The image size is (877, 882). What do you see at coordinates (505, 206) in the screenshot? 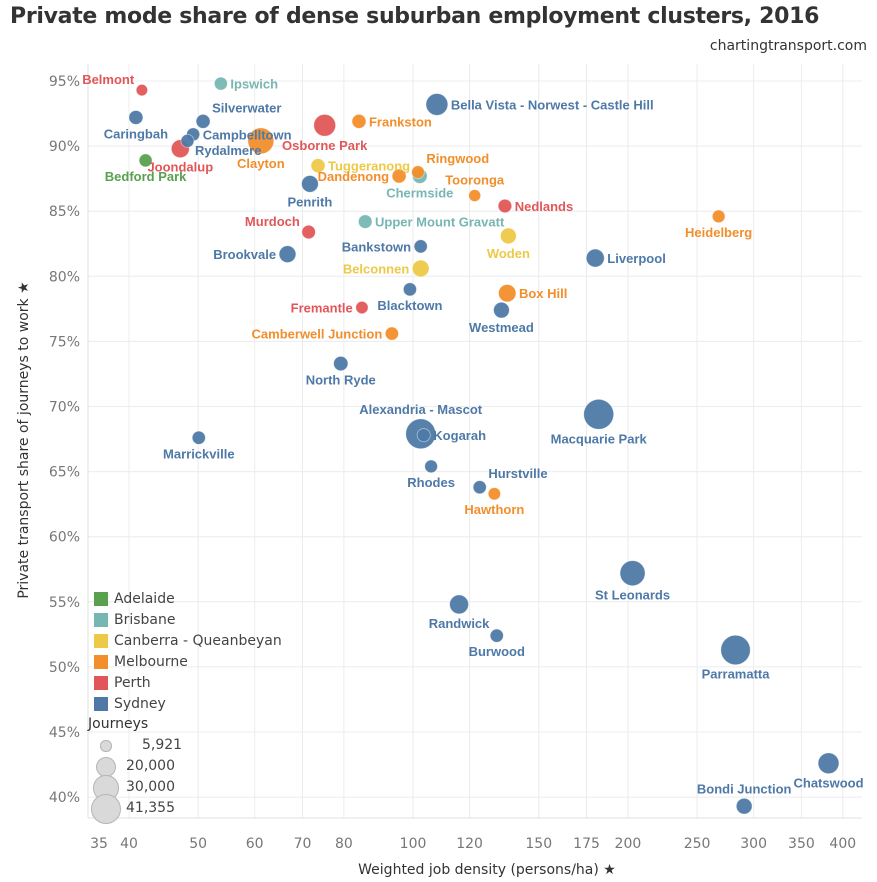
I see `data-point-nedlands: Nedlands` at bounding box center [505, 206].